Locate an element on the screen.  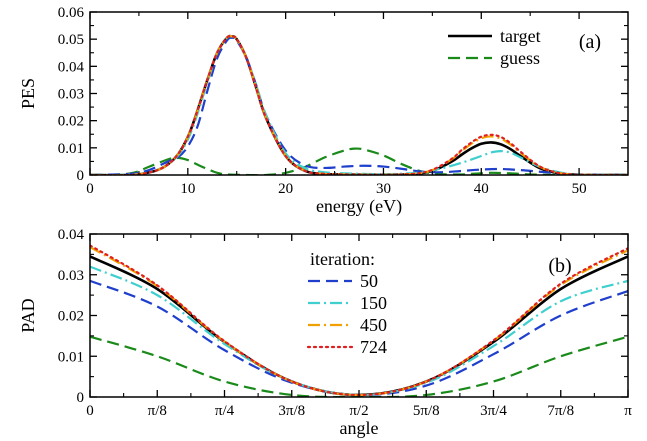
x-tick-label: 40 is located at coordinates (481, 189).